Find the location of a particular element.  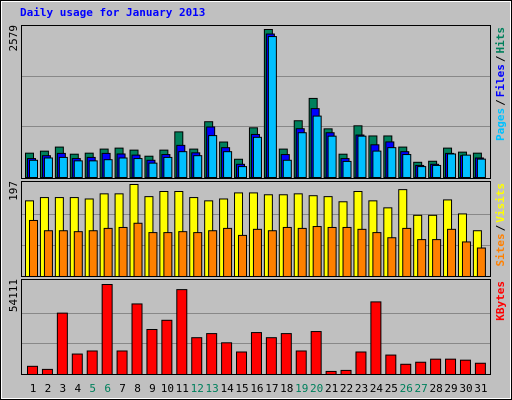

x-tick-label: 13 is located at coordinates (212, 388).